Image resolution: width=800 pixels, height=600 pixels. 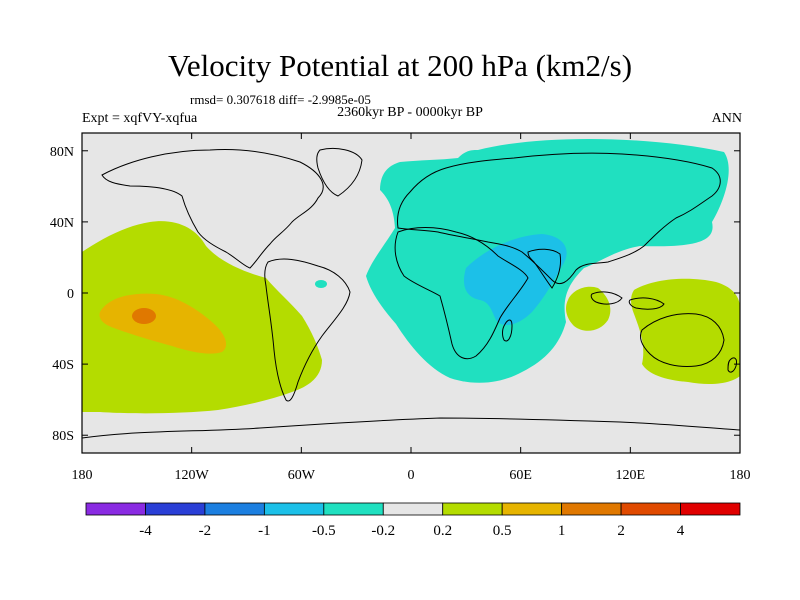 What do you see at coordinates (685, 331) in the screenshot?
I see `positive-weak-region-australia` at bounding box center [685, 331].